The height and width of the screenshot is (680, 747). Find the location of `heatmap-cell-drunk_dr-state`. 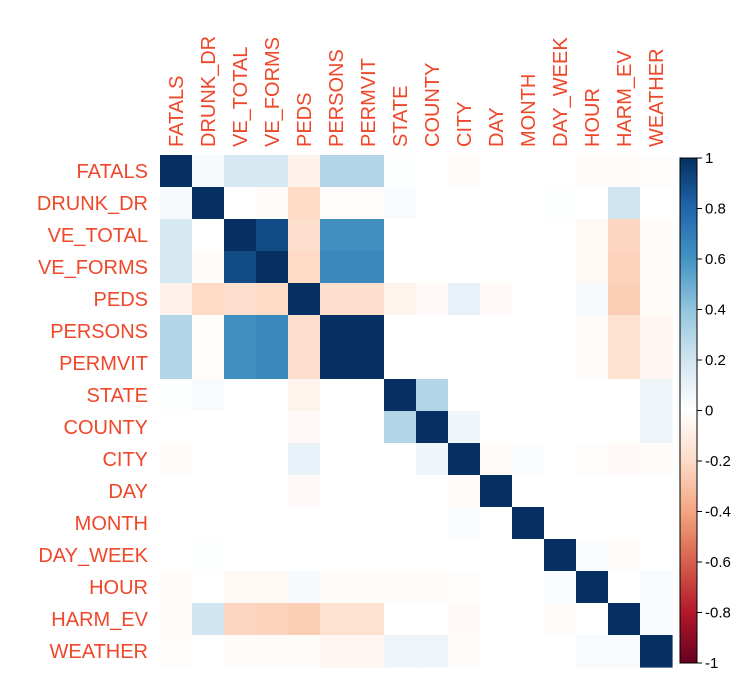

heatmap-cell-drunk_dr-state is located at coordinates (400, 203).